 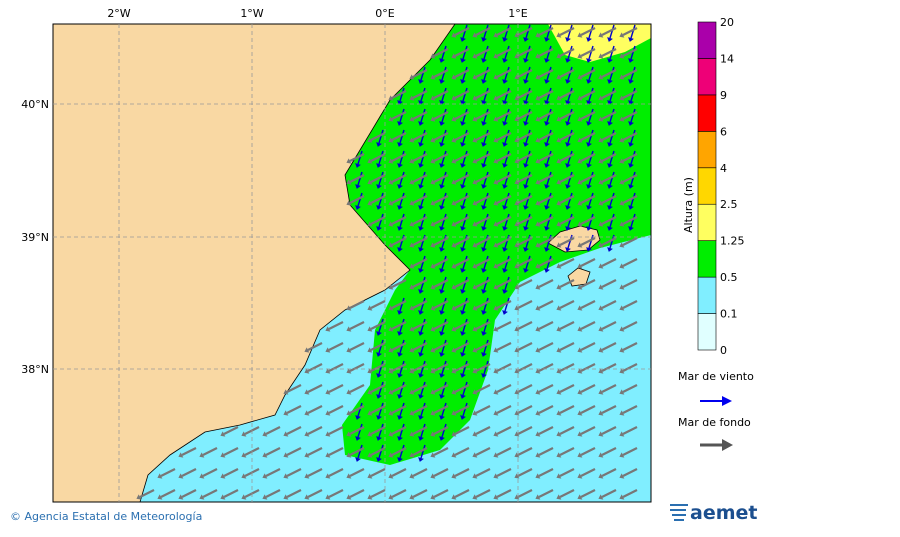 I want to click on colorbar-title: Altura (m), so click(x=688, y=205).